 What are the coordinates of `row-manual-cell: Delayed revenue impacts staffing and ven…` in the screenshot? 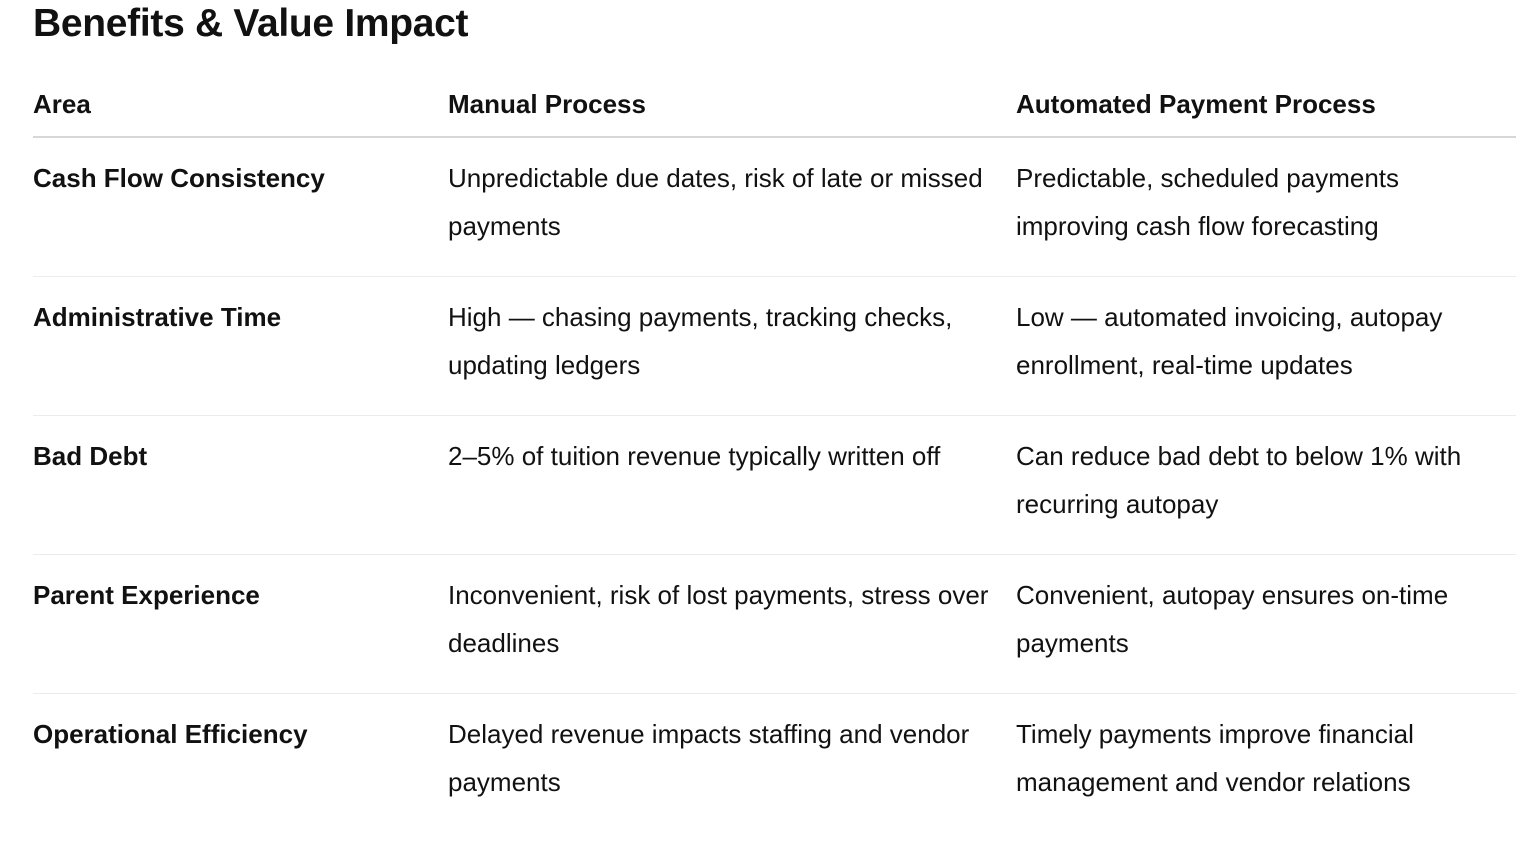 It's located at (732, 763).